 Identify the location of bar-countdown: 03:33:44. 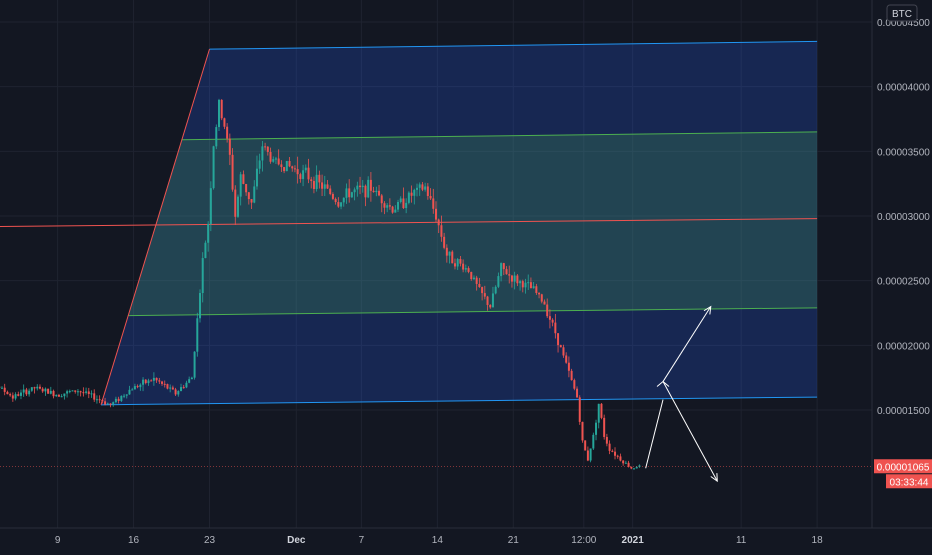
(909, 482).